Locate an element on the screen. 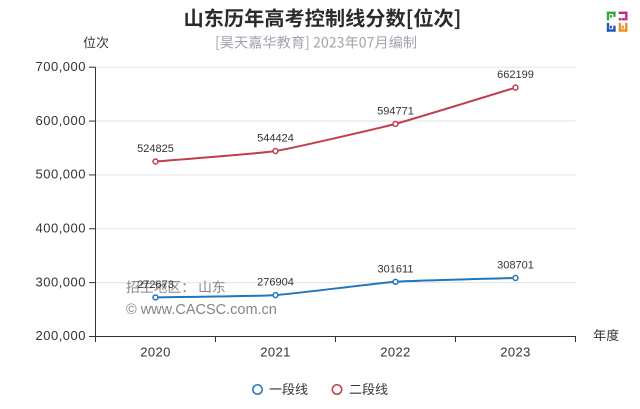 The image size is (640, 409). svg-text: 400,000 is located at coordinates (61, 227).